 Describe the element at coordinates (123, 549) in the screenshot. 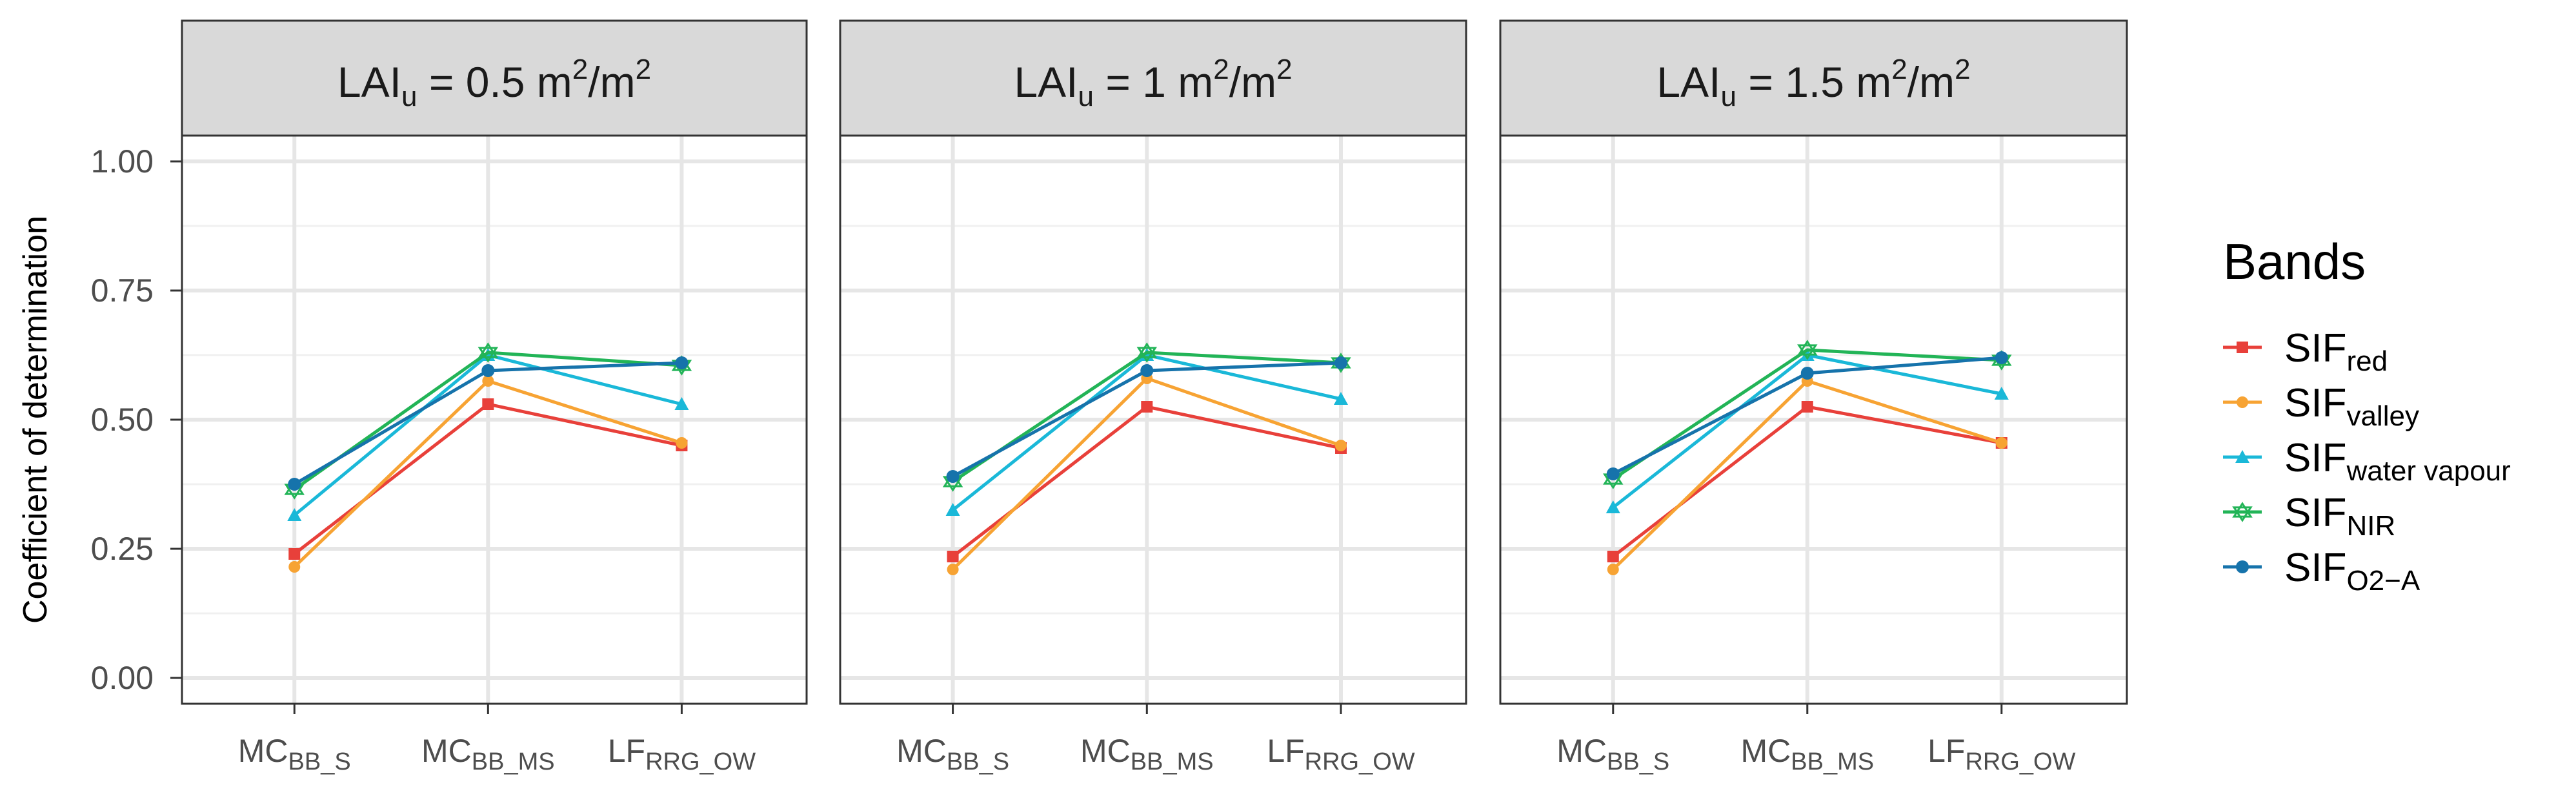

I see `y-tick-label: 0.25` at that location.